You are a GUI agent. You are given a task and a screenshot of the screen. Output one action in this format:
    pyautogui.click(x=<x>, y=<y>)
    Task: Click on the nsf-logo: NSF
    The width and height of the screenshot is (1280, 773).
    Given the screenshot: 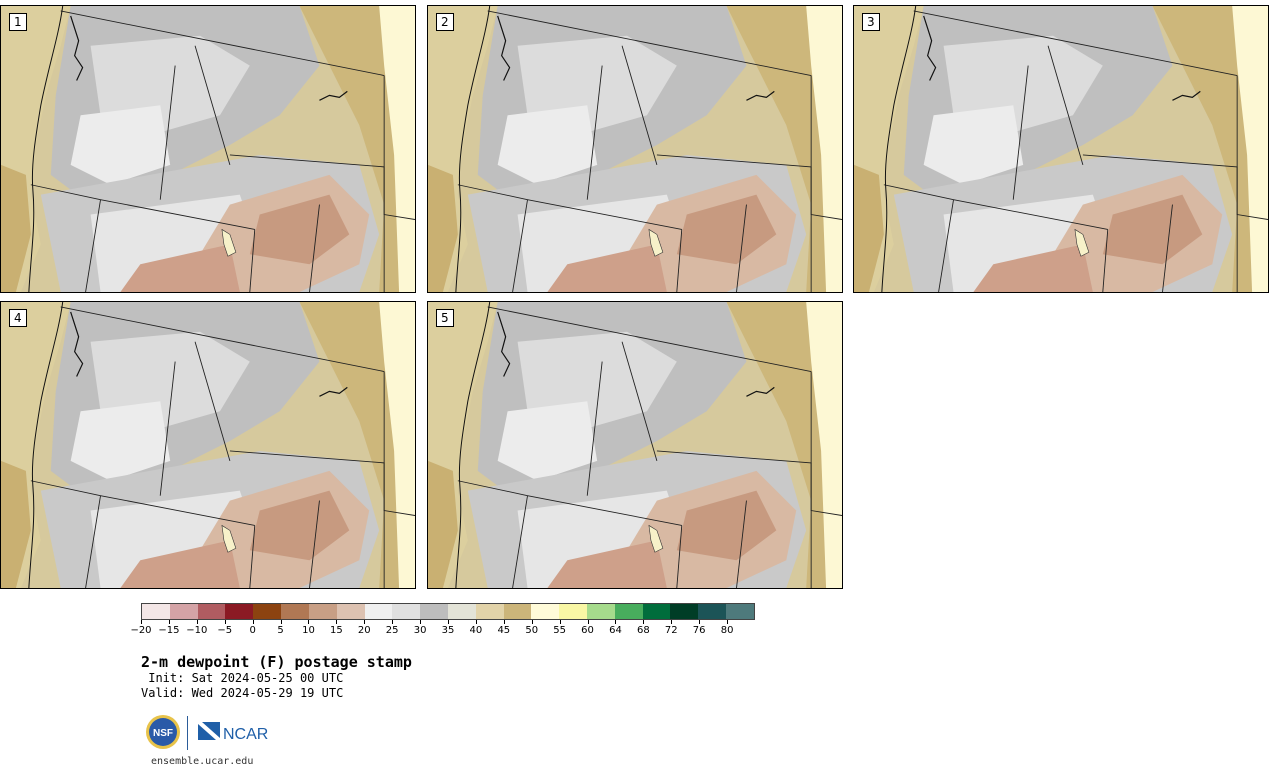 What is the action you would take?
    pyautogui.click(x=163, y=732)
    